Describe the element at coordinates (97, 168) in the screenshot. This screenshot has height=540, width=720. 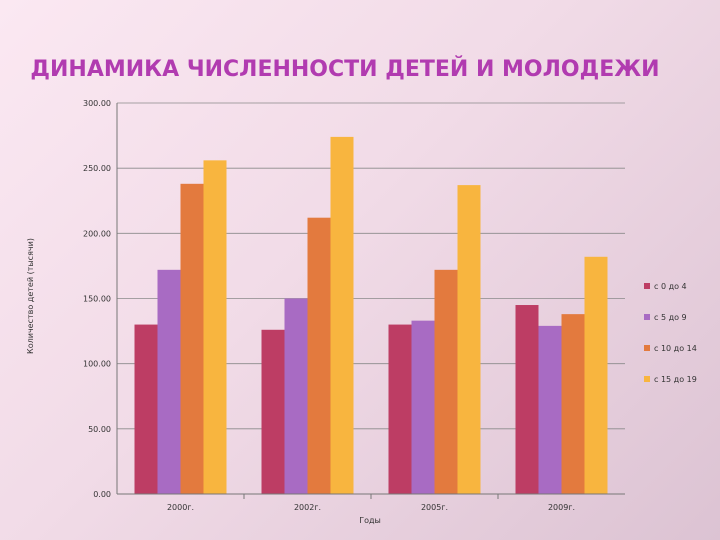
I see `y-tick-label: 250.00` at that location.